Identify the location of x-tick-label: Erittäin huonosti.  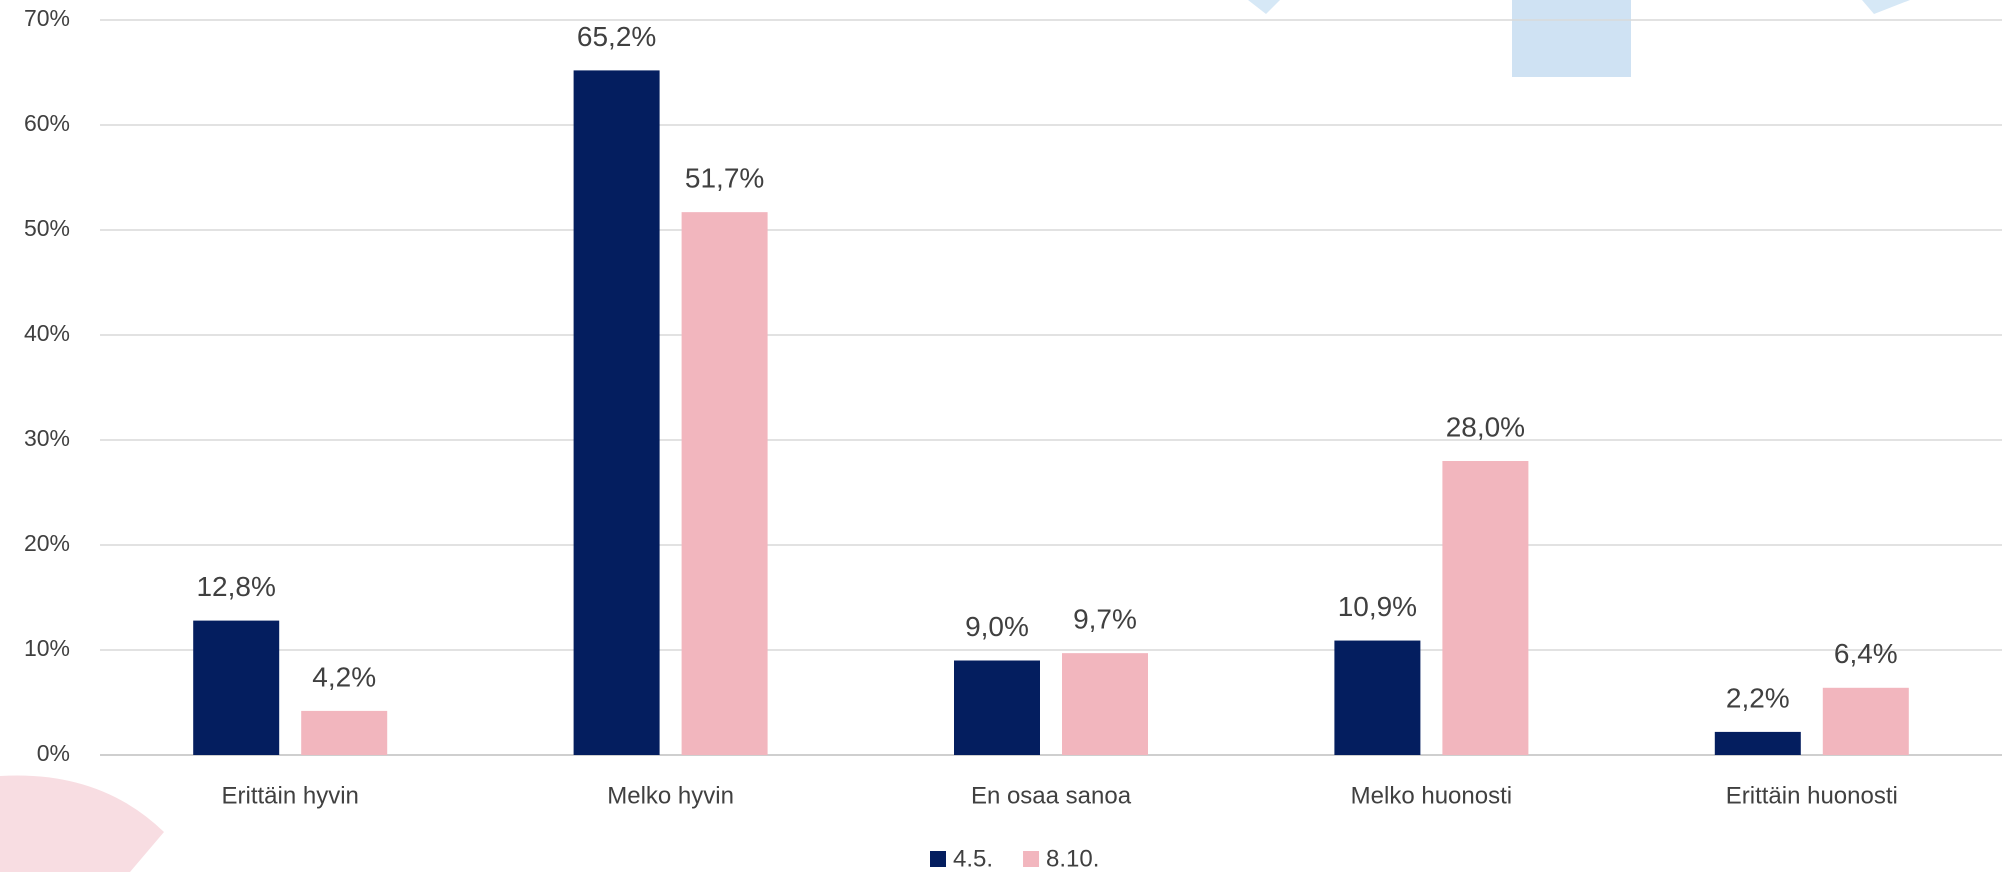
(1812, 795).